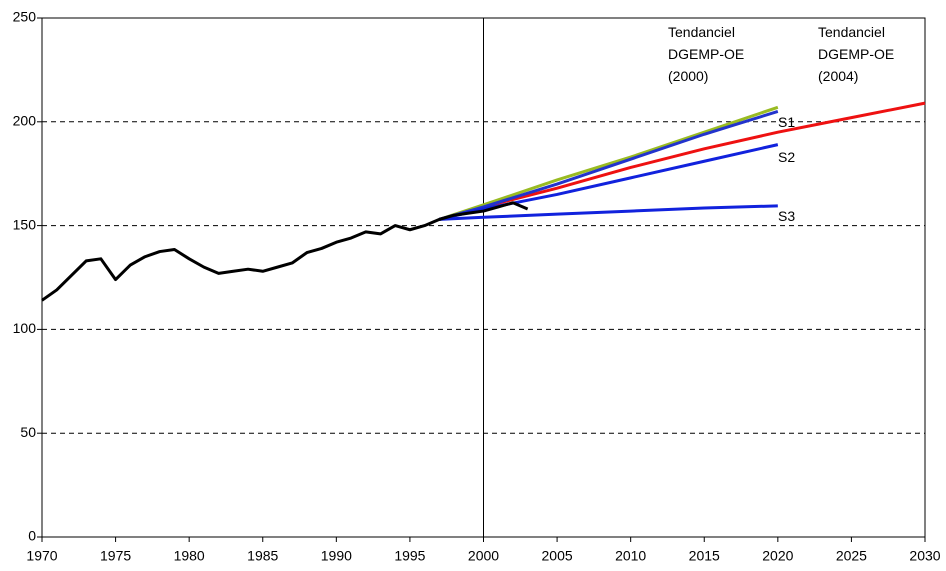 This screenshot has width=946, height=571. I want to click on y-tick-label: 250, so click(25, 17).